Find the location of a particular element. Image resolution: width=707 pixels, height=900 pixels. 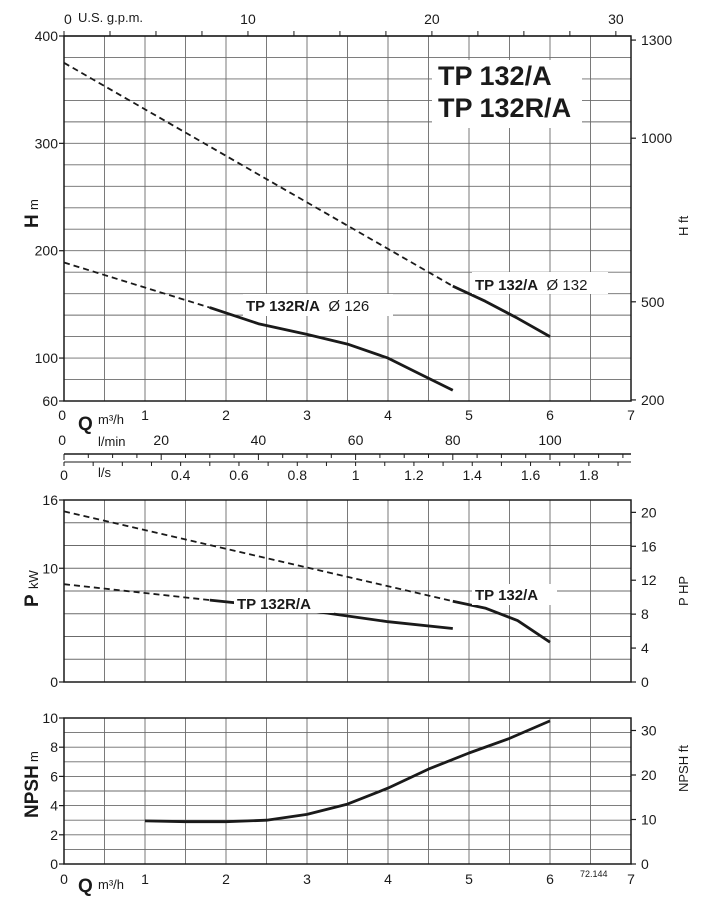

ls-tick-label: 1.4 is located at coordinates (473, 475).